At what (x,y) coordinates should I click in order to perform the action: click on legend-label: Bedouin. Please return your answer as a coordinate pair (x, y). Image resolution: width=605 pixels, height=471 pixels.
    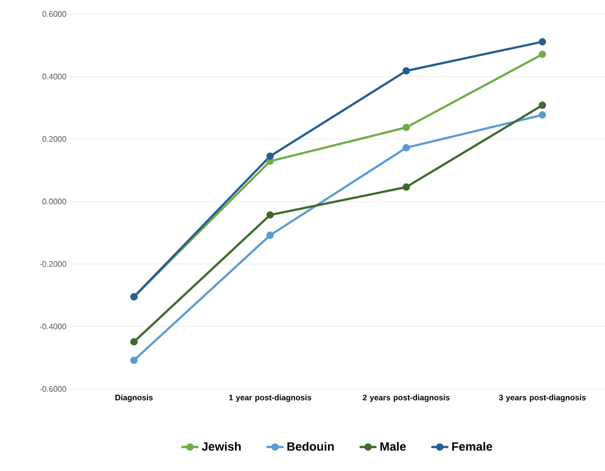
    Looking at the image, I should click on (310, 446).